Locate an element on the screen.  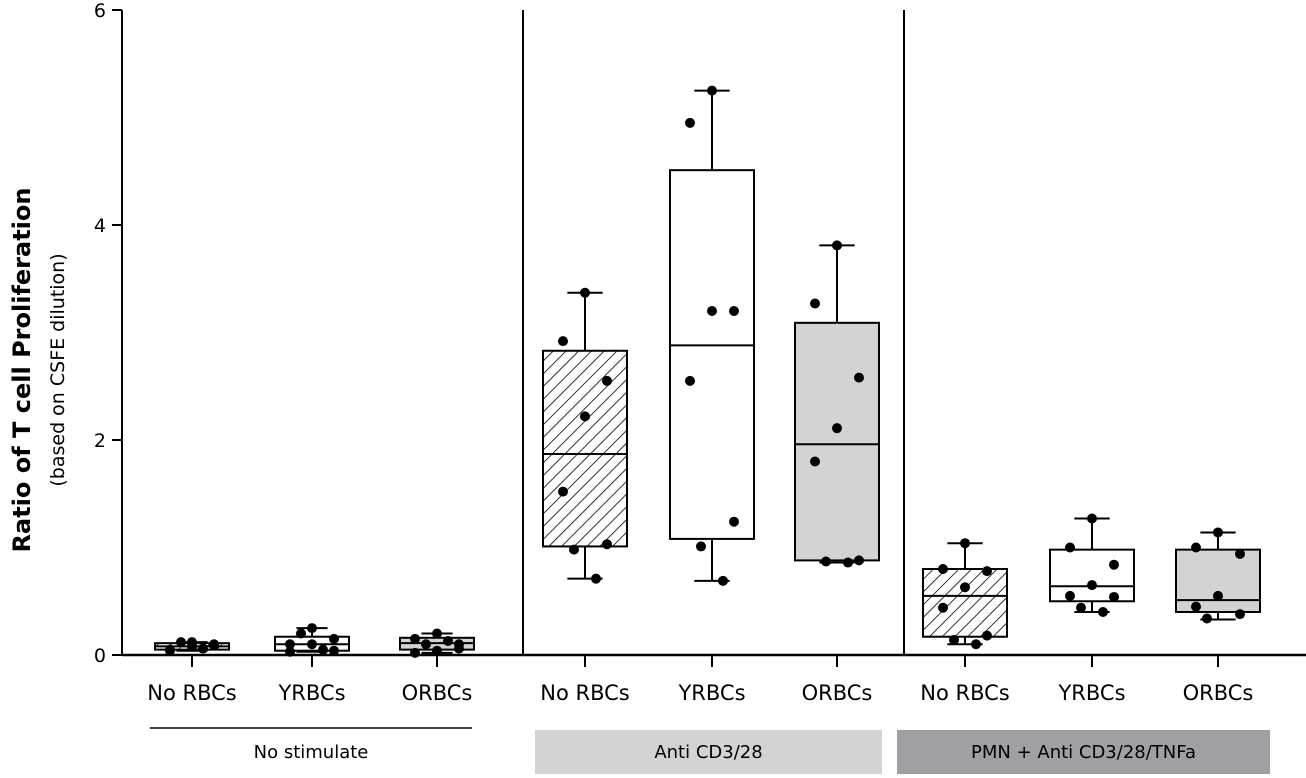
y-tick-label: 2 is located at coordinates (100, 441).